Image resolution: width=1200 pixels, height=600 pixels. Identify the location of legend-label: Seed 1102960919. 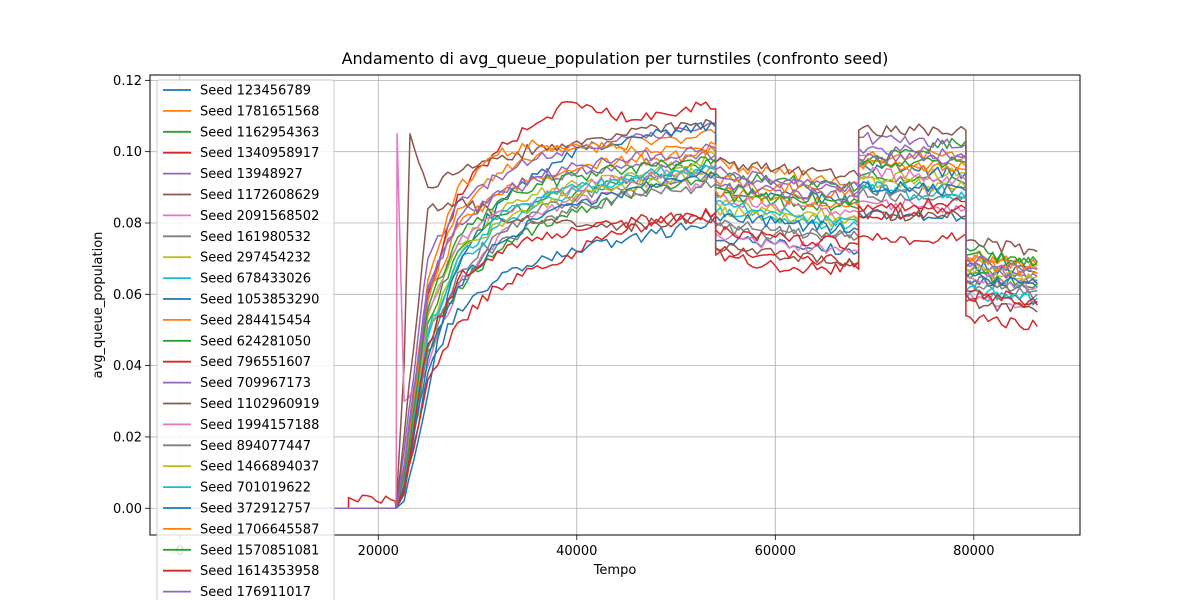
(259, 404).